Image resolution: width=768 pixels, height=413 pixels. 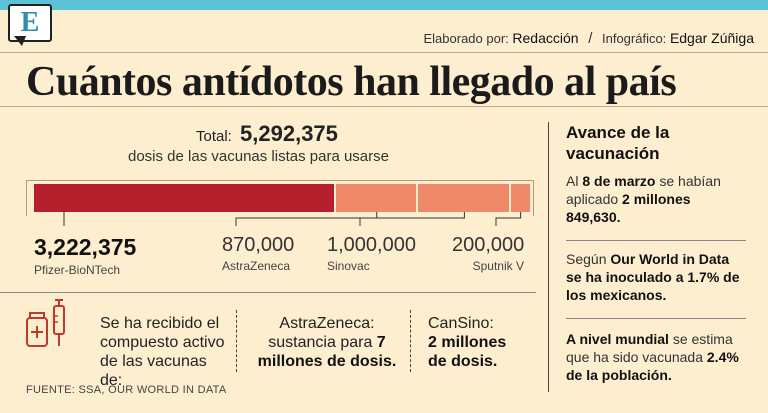 I want to click on bar-segment-astrazeneca, so click(x=376, y=198).